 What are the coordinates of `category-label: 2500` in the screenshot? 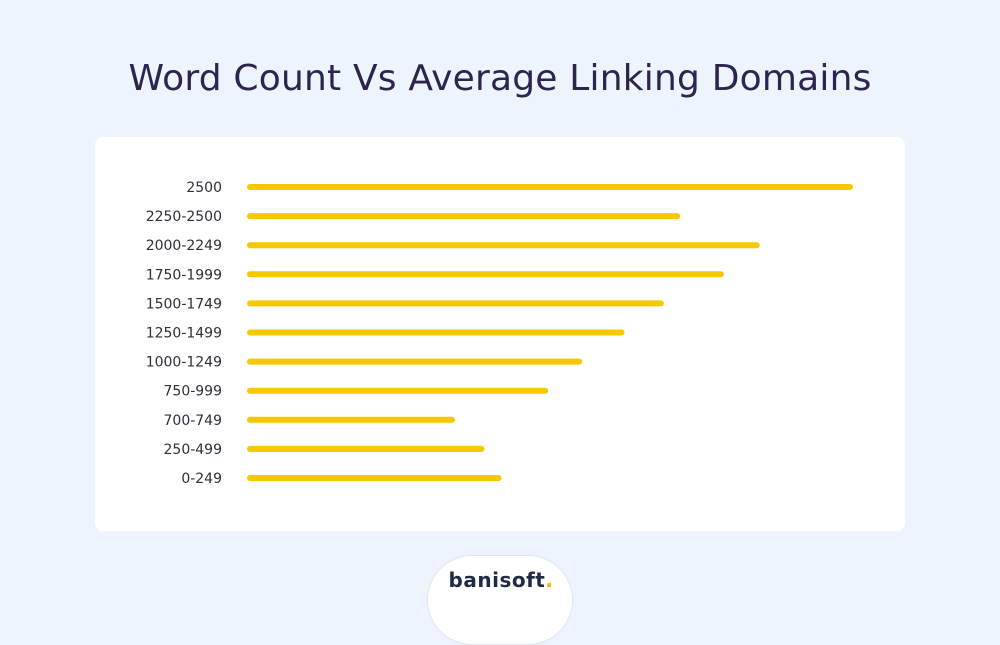 It's located at (204, 188).